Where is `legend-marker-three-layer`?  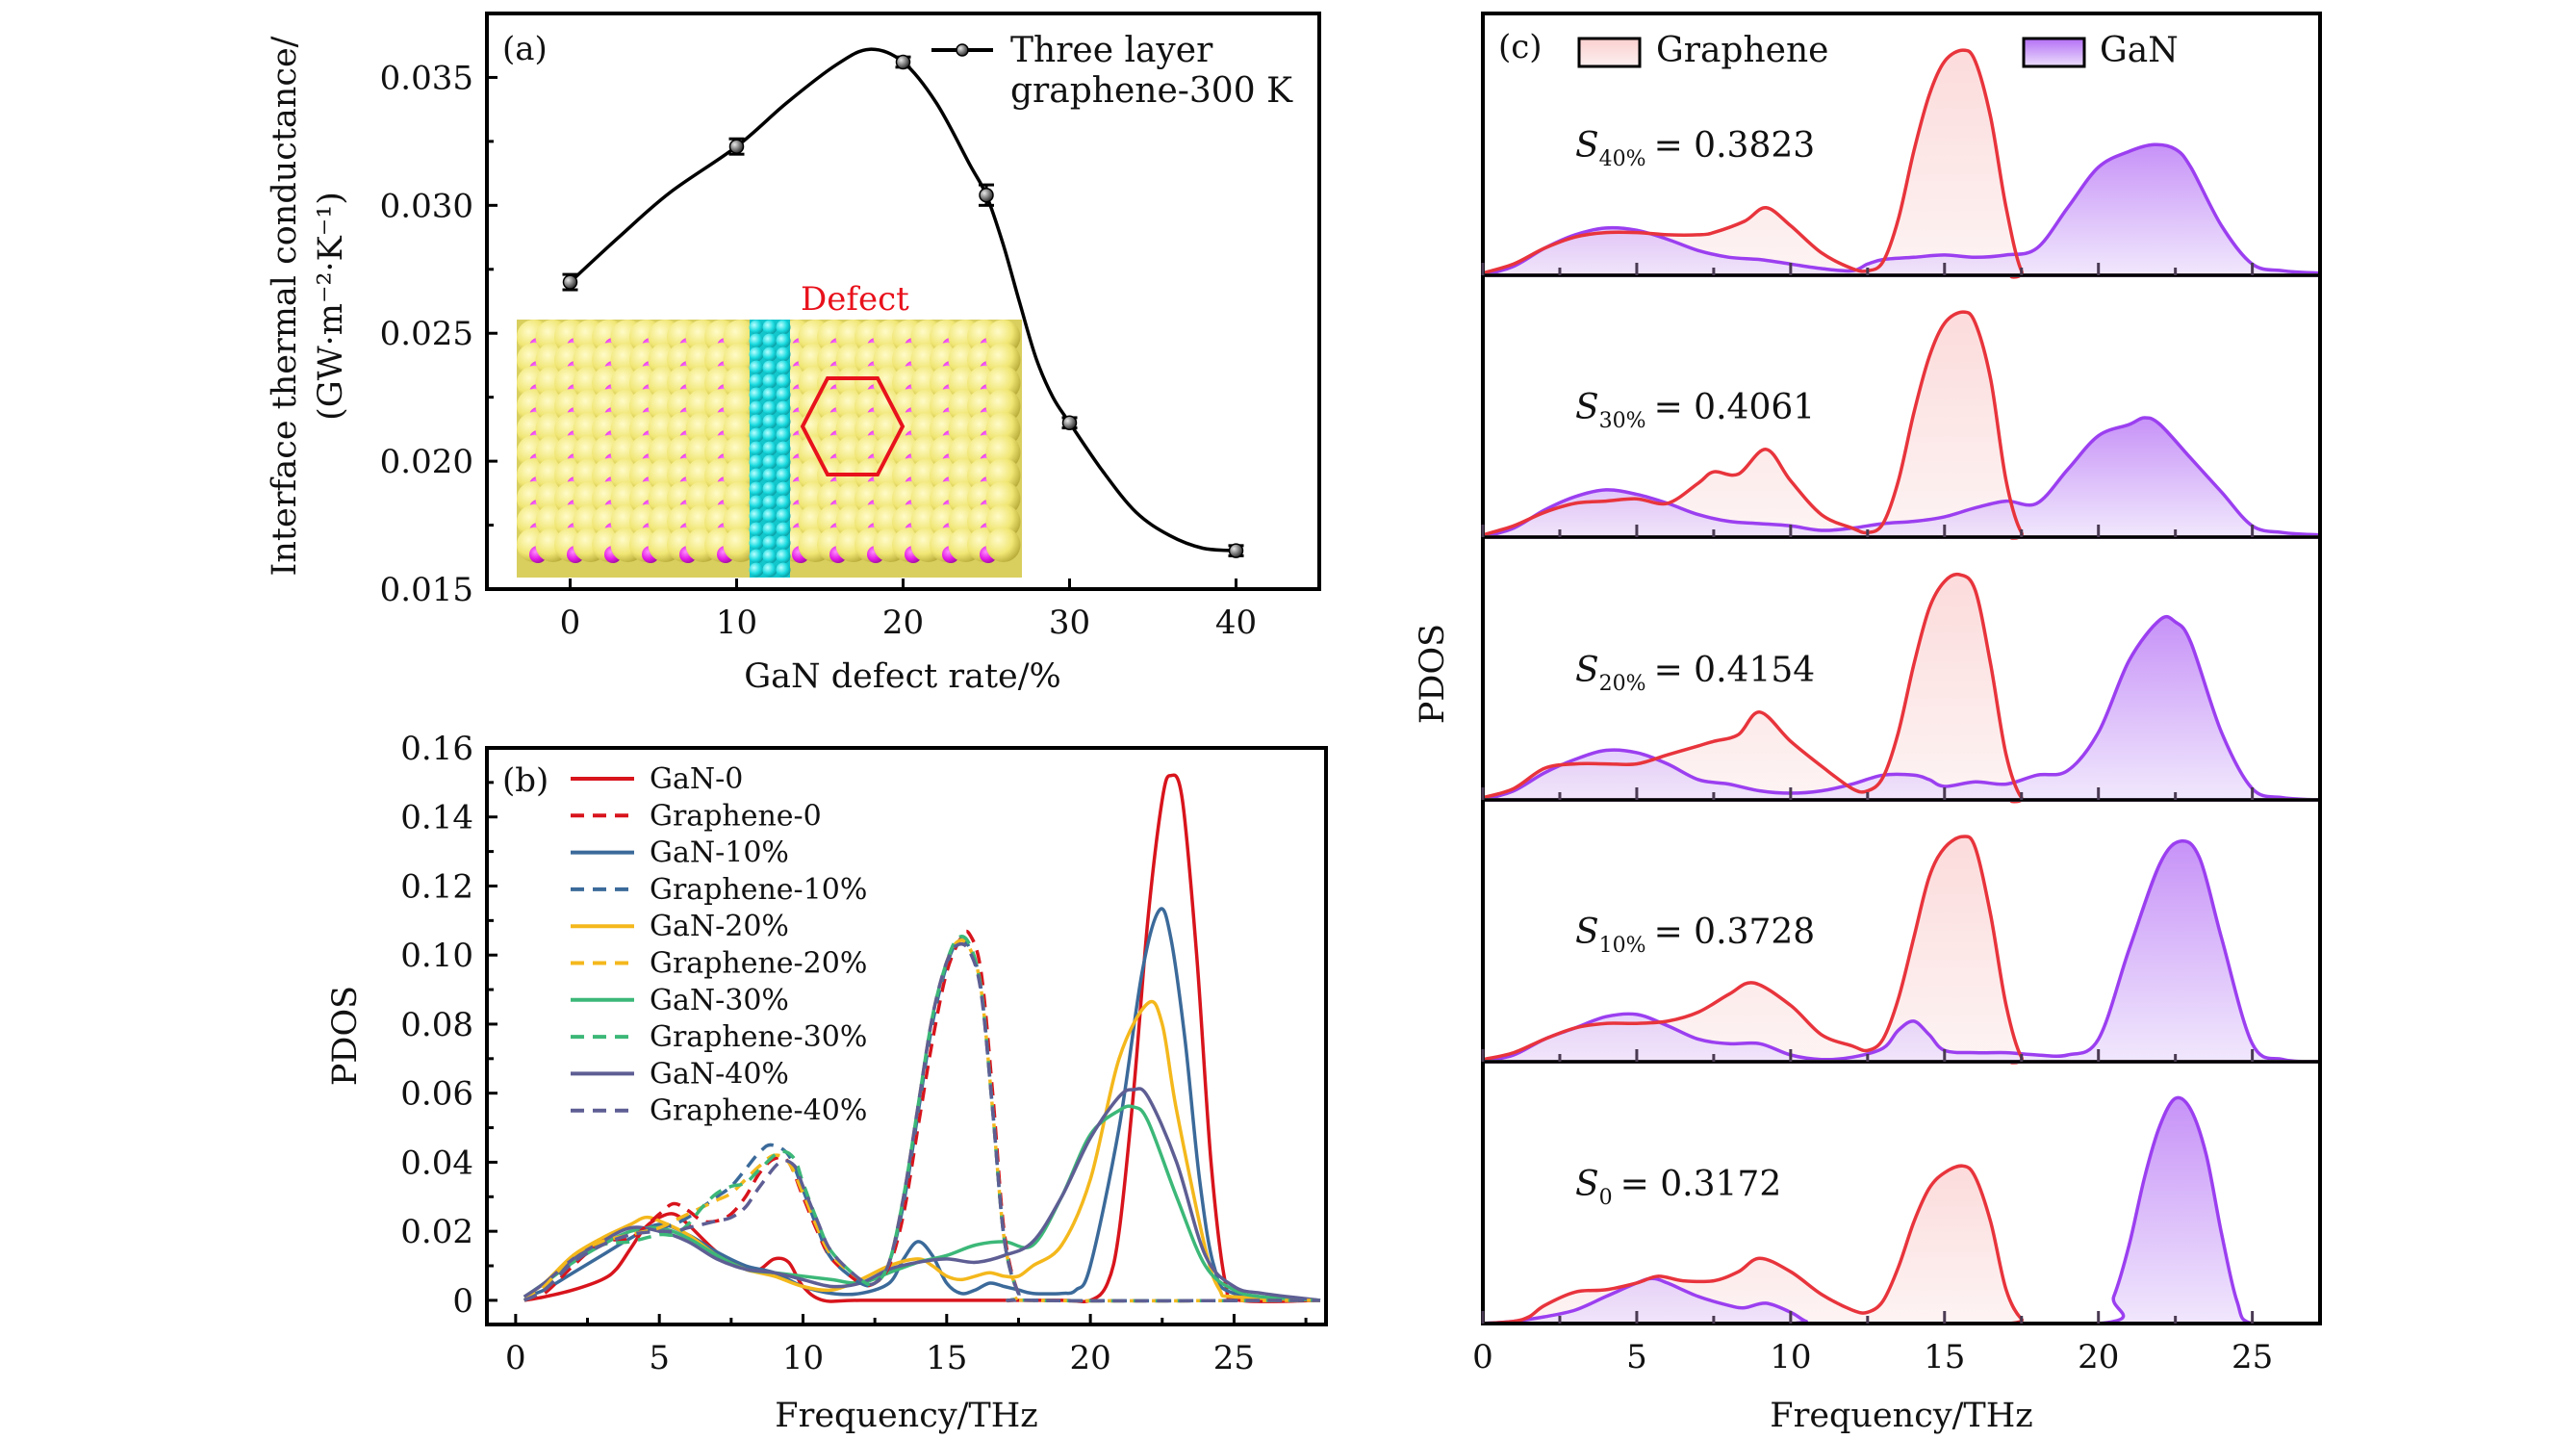 legend-marker-three-layer is located at coordinates (962, 50).